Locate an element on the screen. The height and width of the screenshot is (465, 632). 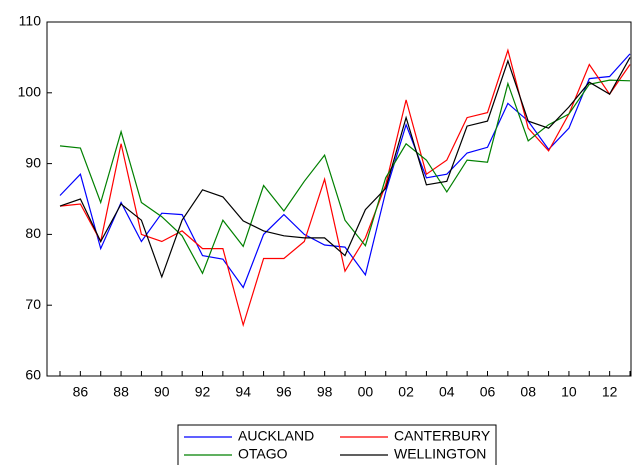
x-tick-label: 06 is located at coordinates (488, 392).